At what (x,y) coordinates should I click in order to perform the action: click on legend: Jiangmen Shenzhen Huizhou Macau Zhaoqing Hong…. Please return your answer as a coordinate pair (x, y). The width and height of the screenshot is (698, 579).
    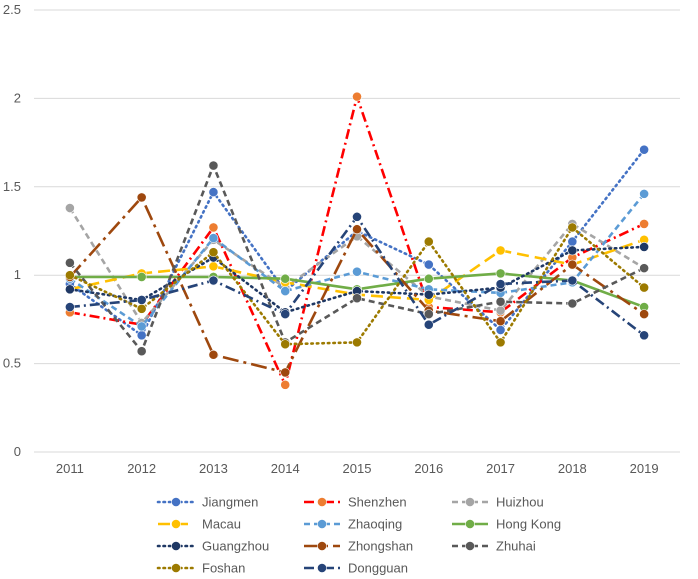
    Looking at the image, I should click on (358, 535).